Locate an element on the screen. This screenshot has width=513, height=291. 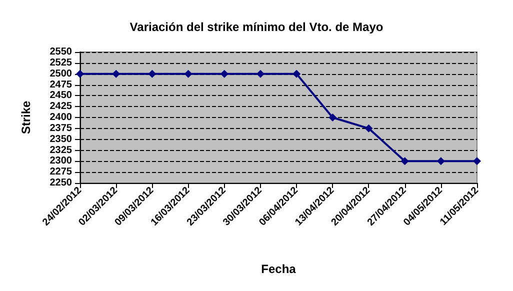
y-tick-label: 2450 is located at coordinates (61, 96).